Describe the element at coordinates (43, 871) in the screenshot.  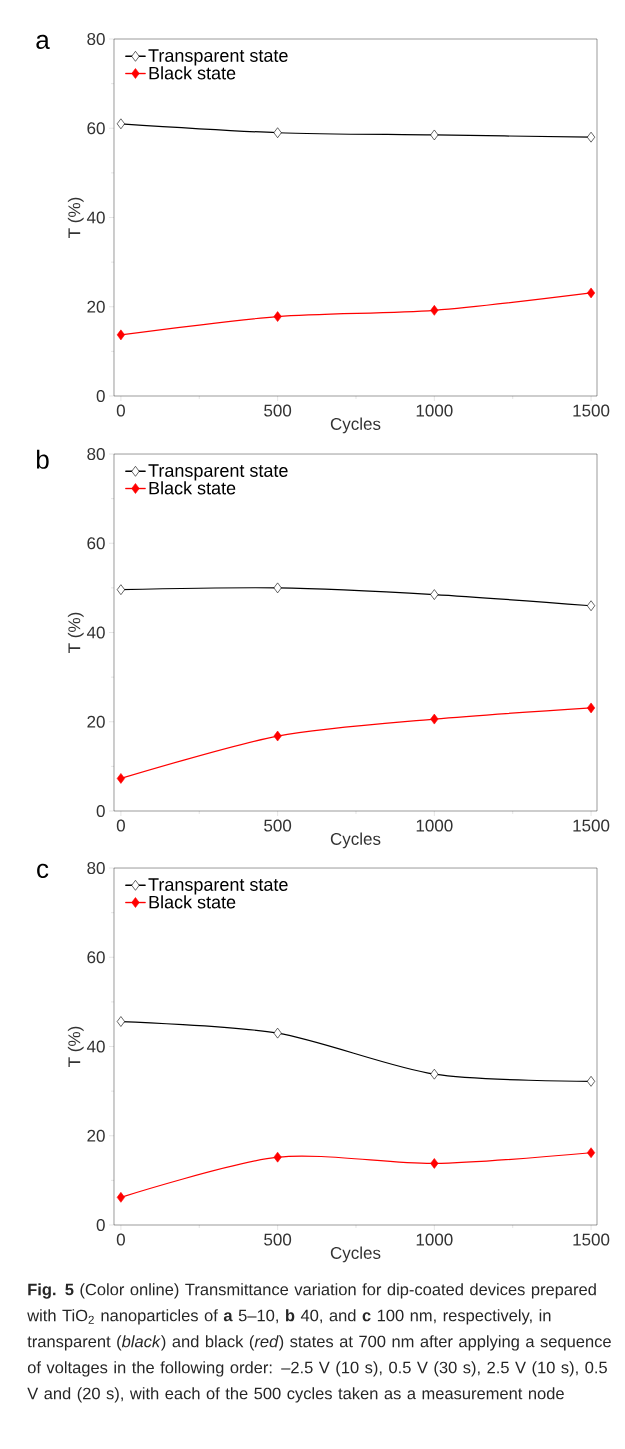
I see `chart-title: c` at that location.